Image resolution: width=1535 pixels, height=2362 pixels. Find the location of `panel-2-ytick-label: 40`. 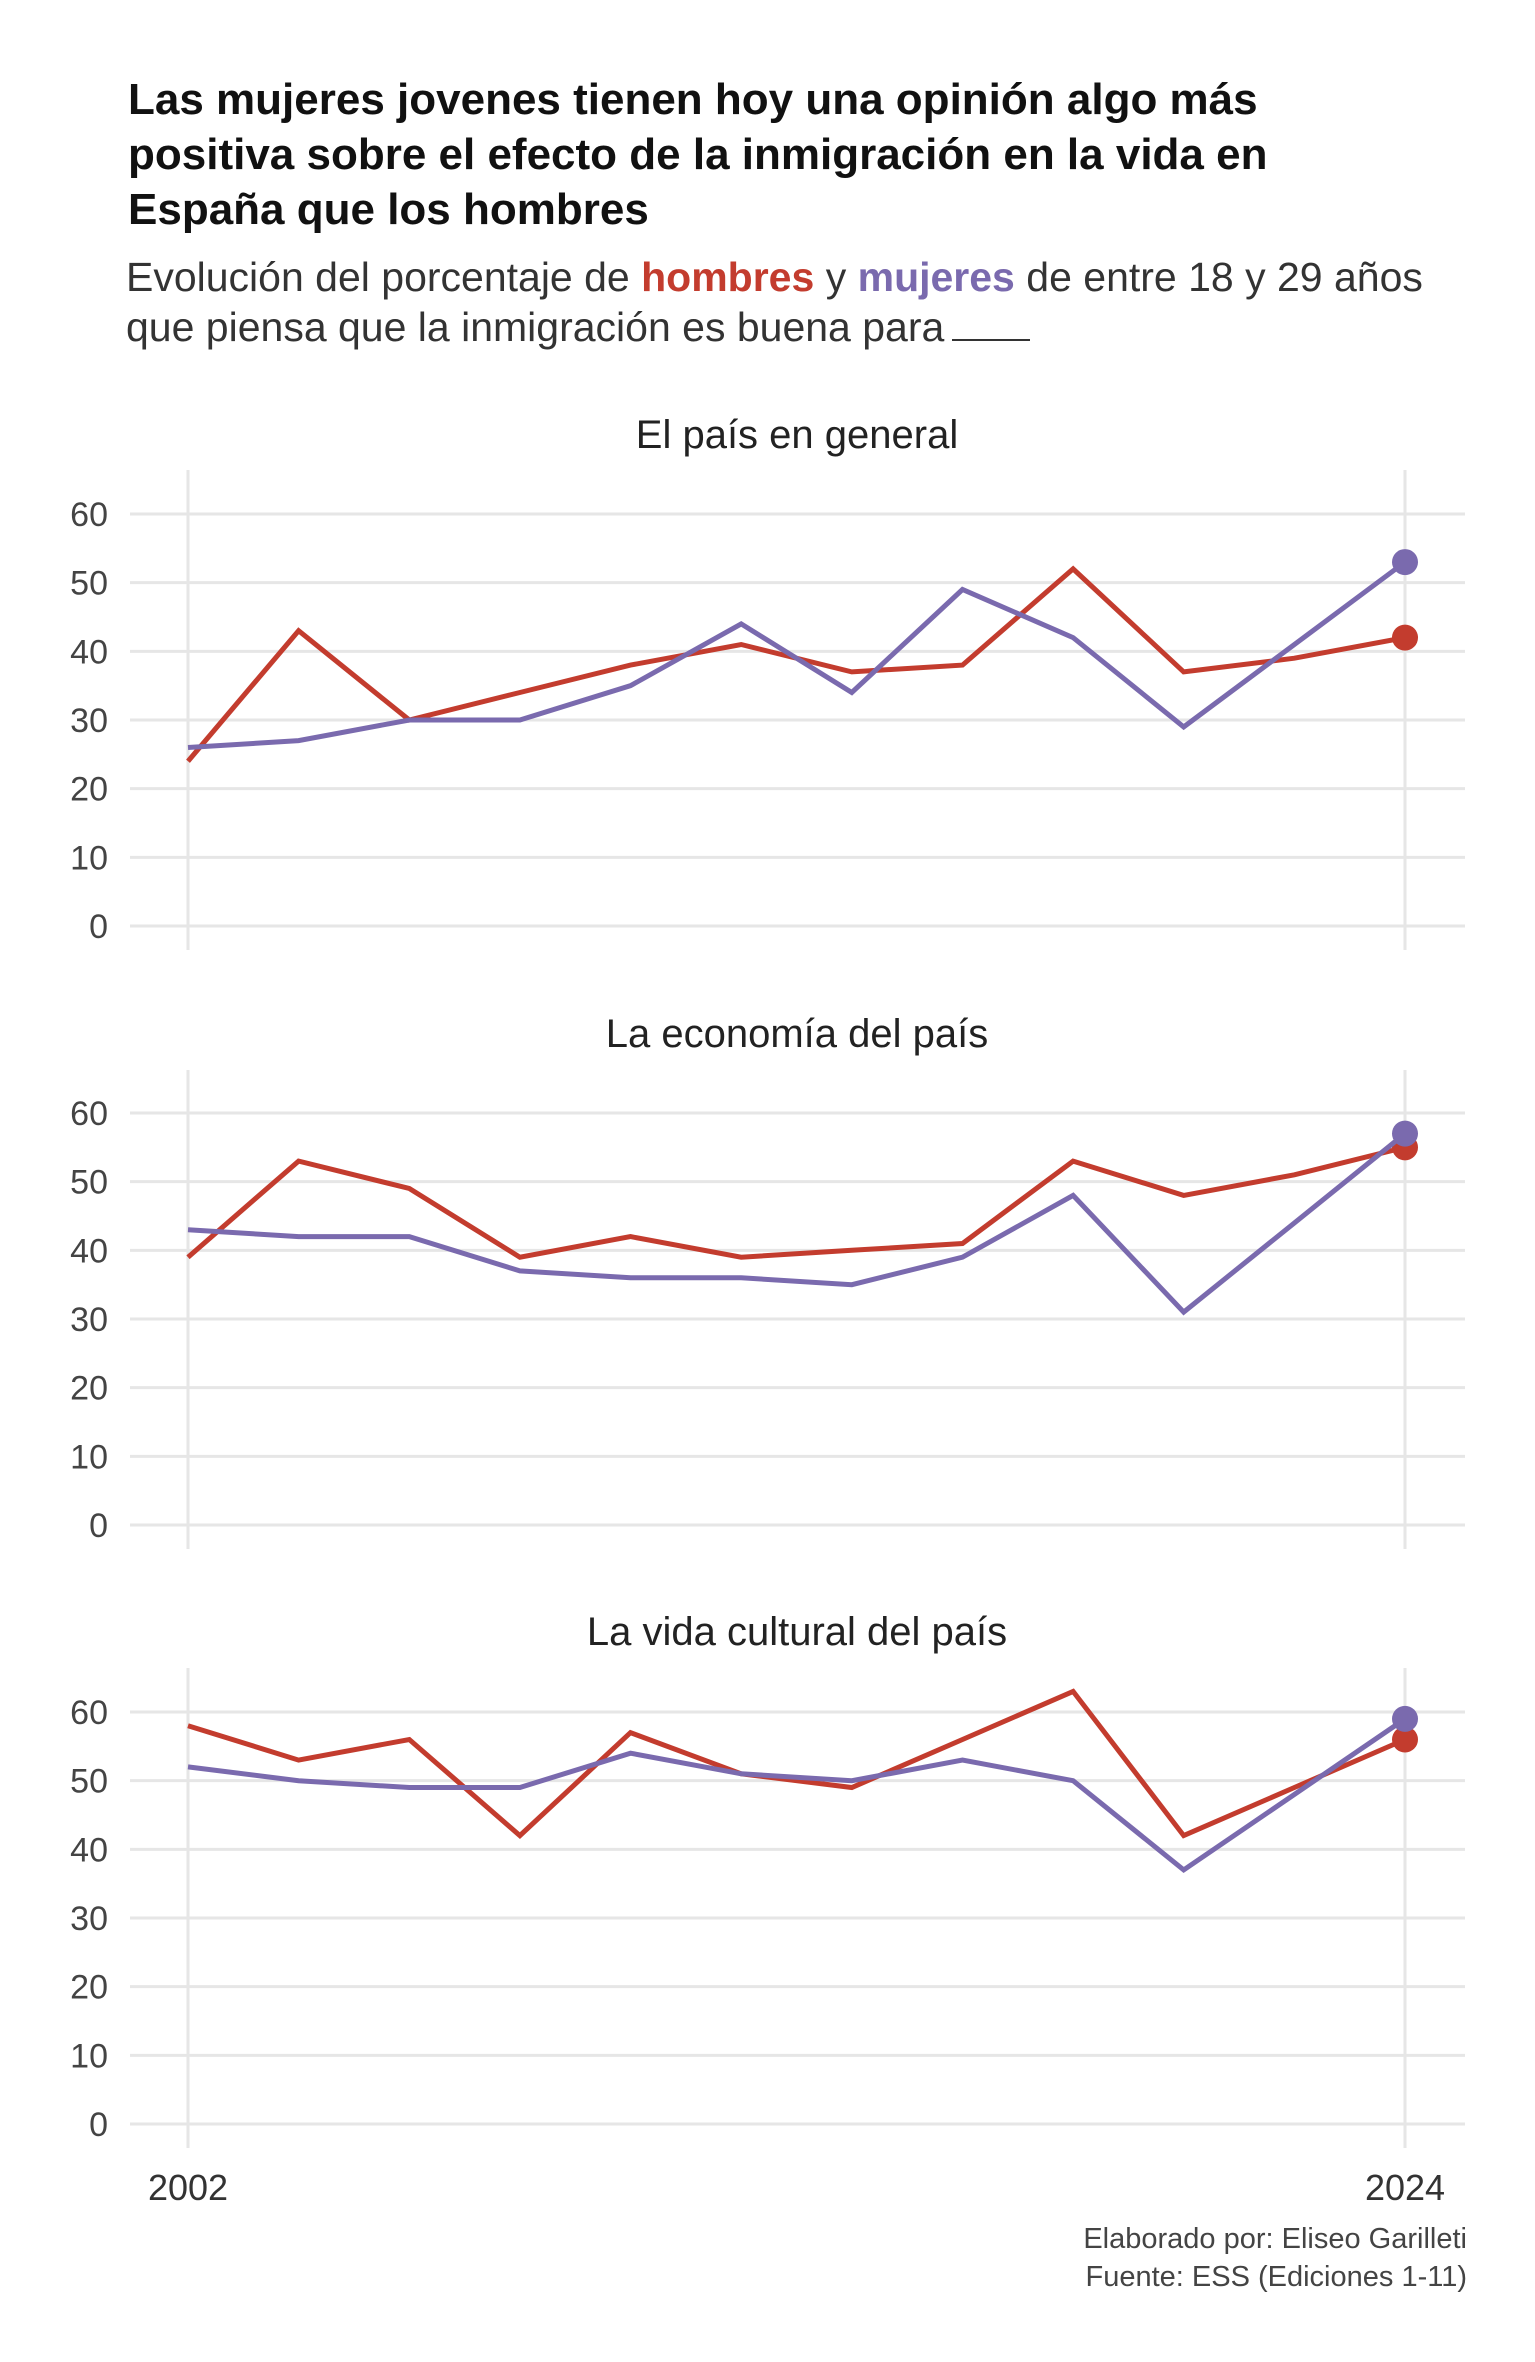

panel-2-ytick-label: 40 is located at coordinates (89, 1251).